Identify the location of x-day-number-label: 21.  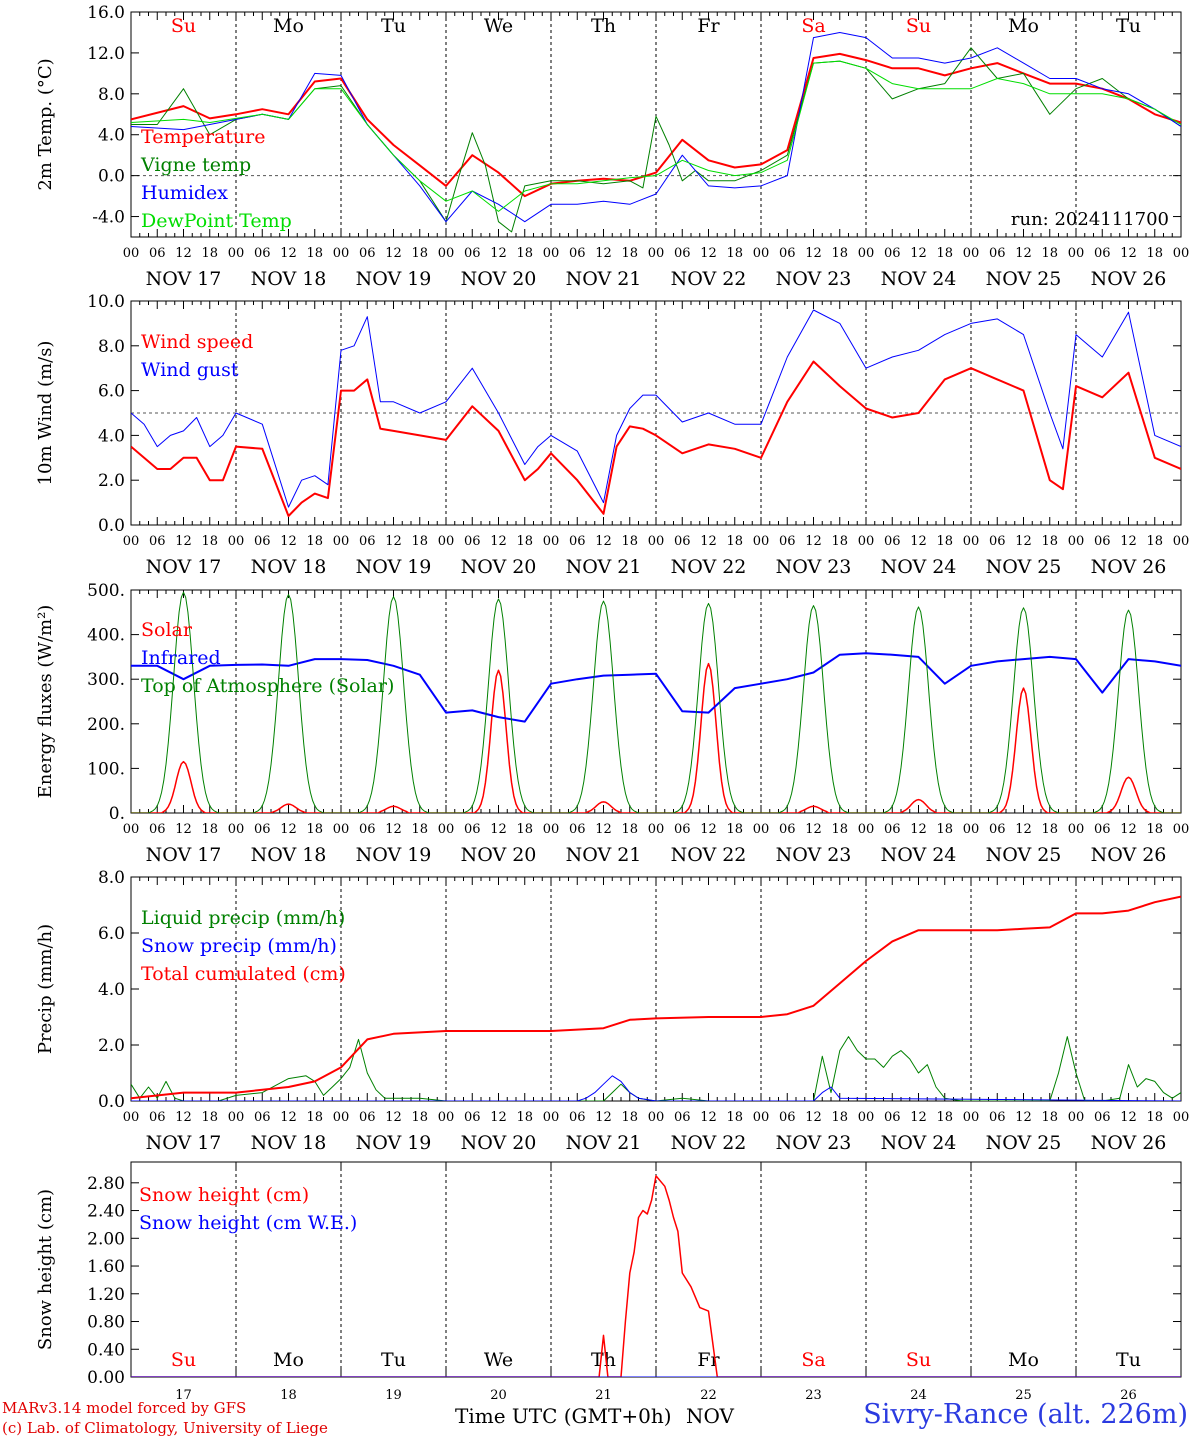
(603, 1395).